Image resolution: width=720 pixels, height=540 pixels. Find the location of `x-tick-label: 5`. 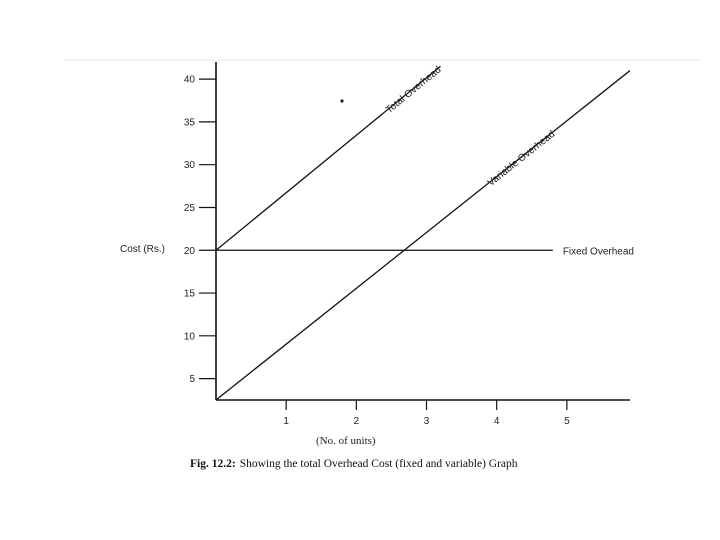

x-tick-label: 5 is located at coordinates (567, 421).